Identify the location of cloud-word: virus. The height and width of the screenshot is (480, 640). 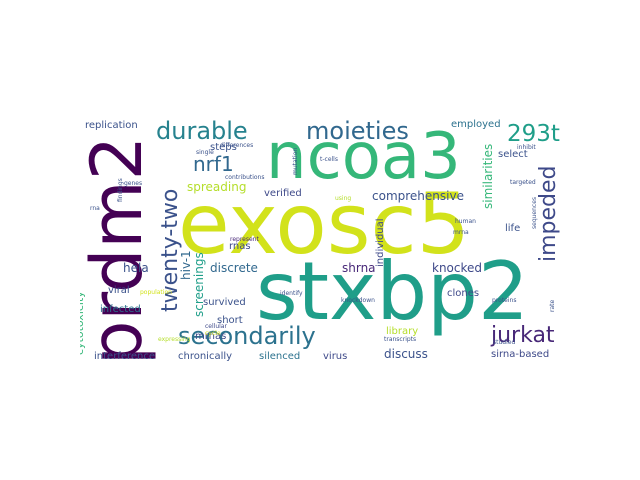
(335, 356).